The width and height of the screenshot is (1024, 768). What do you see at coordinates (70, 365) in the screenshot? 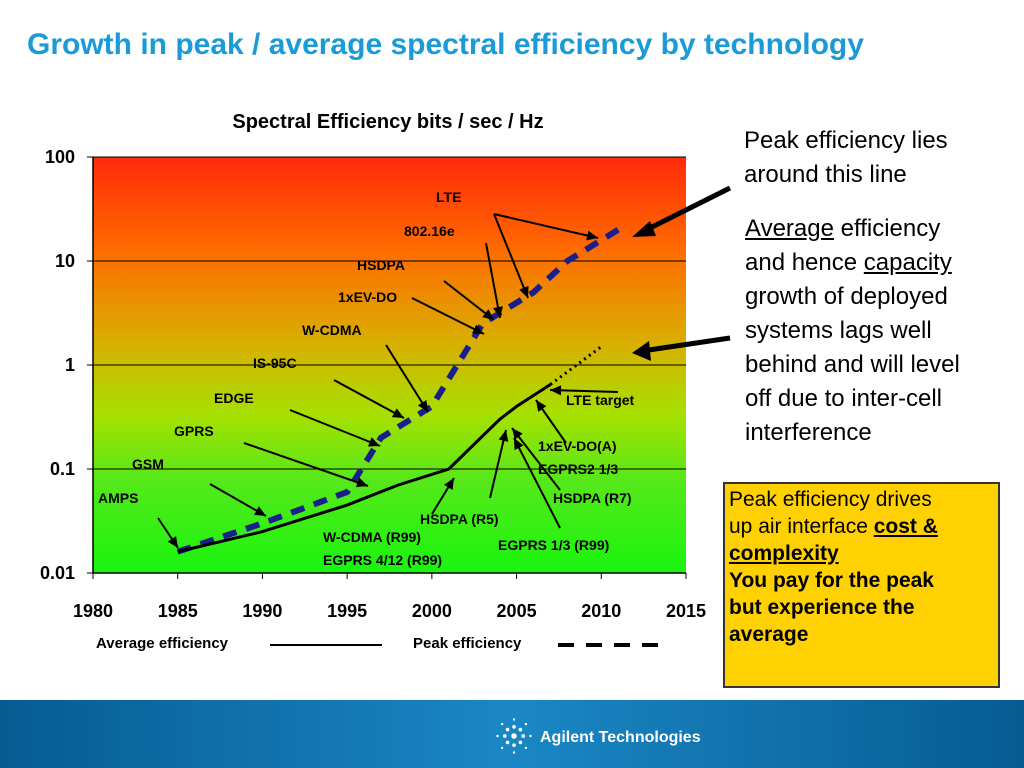
I see `y-tick-label: 1` at bounding box center [70, 365].